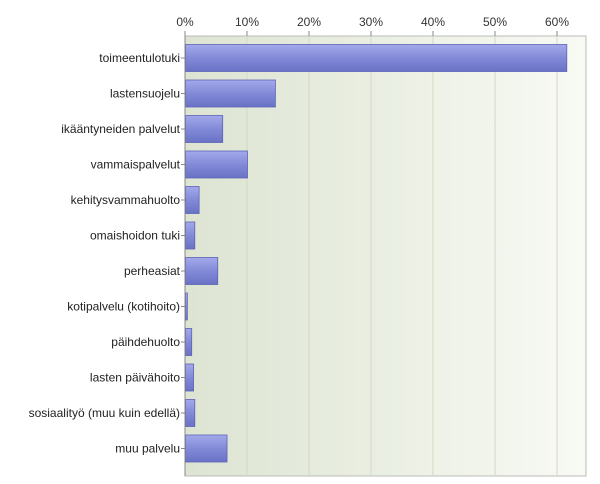 The image size is (600, 484). Describe the element at coordinates (104, 413) in the screenshot. I see `category-label: sosiaalityö (muu kuin edellä)` at that location.